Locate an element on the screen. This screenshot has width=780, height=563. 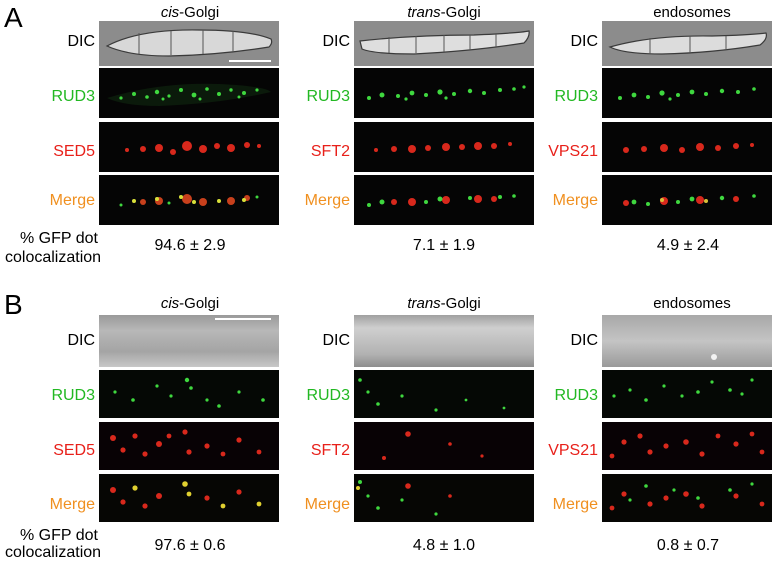
colocalization-value: 4.8 ± 1.0 is located at coordinates (444, 545).